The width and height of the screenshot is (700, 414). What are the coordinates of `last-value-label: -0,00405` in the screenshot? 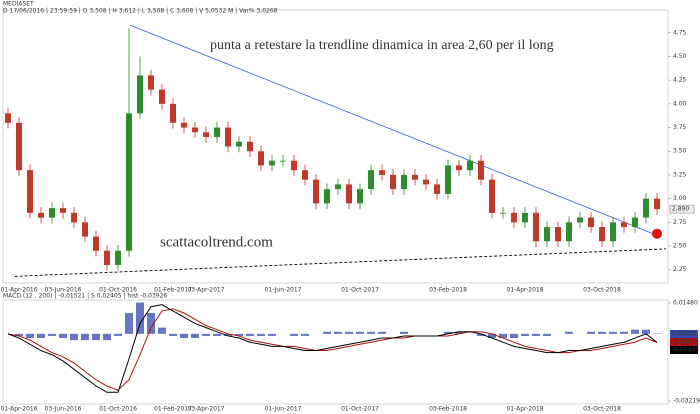 It's located at (685, 350).